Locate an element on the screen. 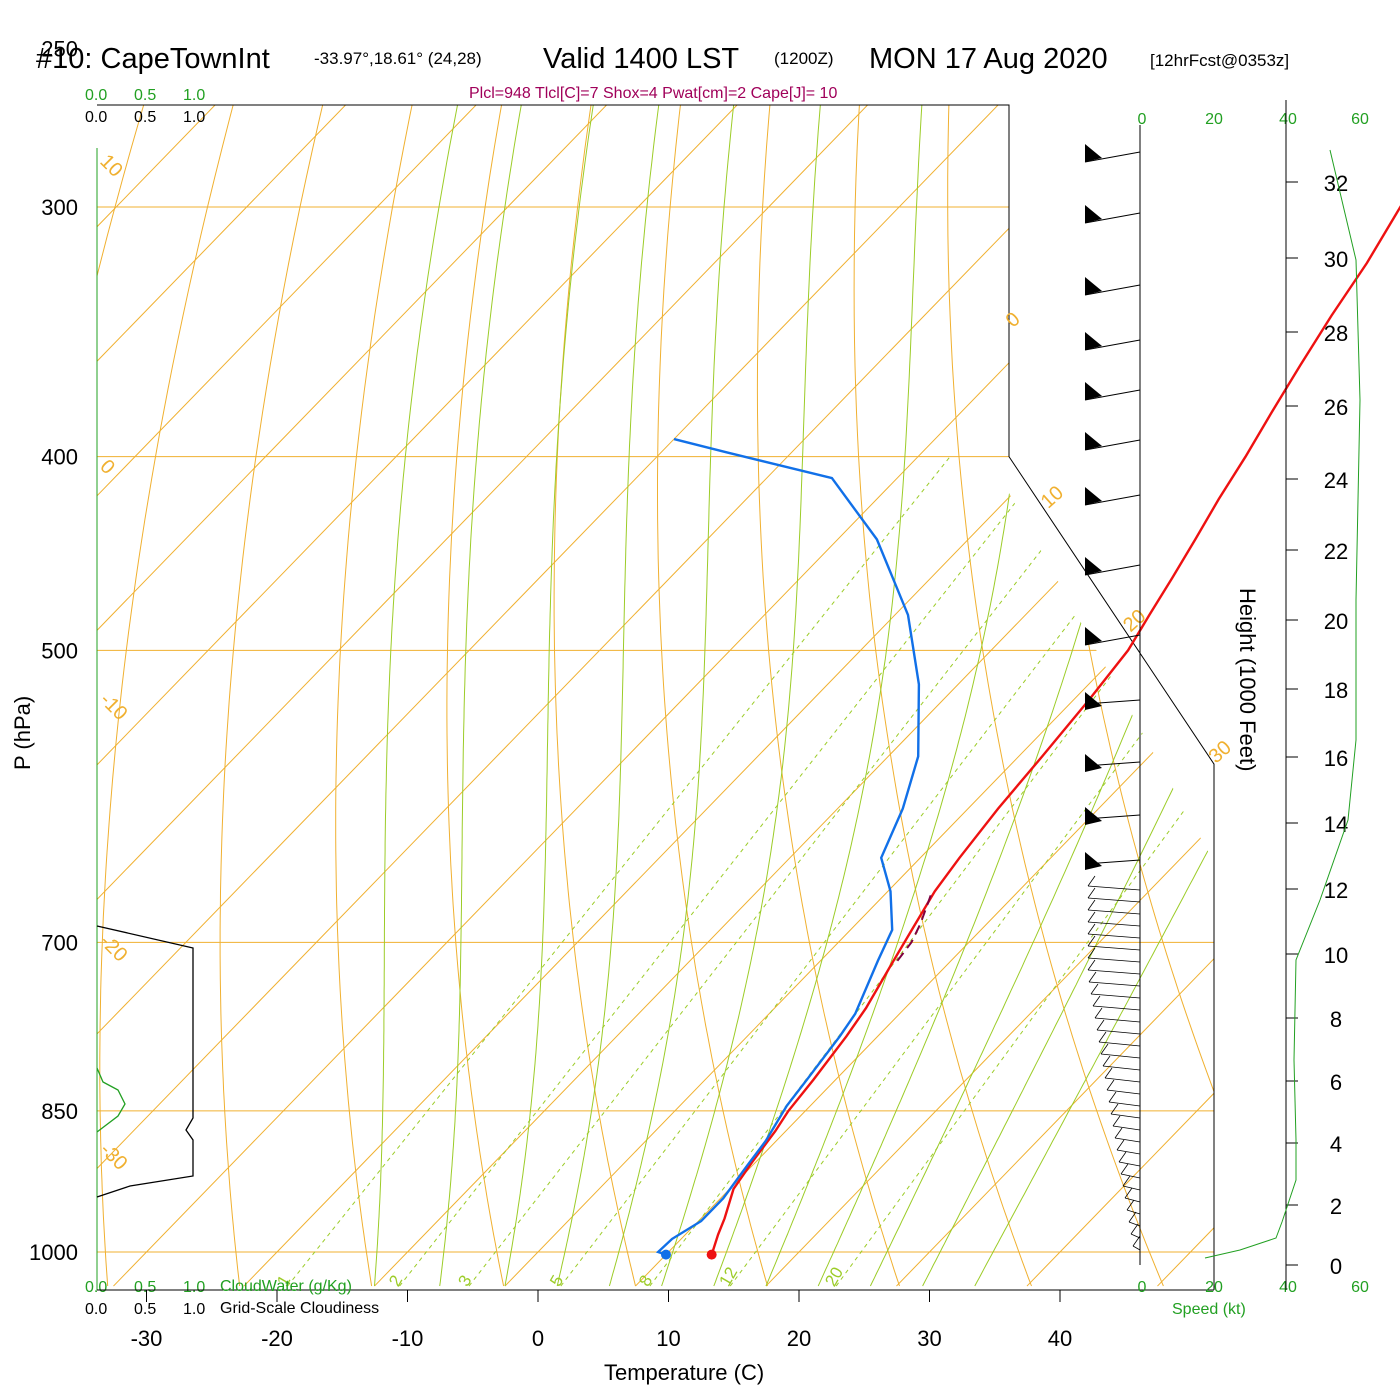 Image resolution: width=1400 pixels, height=1400 pixels. zulu-time: (1200Z) is located at coordinates (804, 58).